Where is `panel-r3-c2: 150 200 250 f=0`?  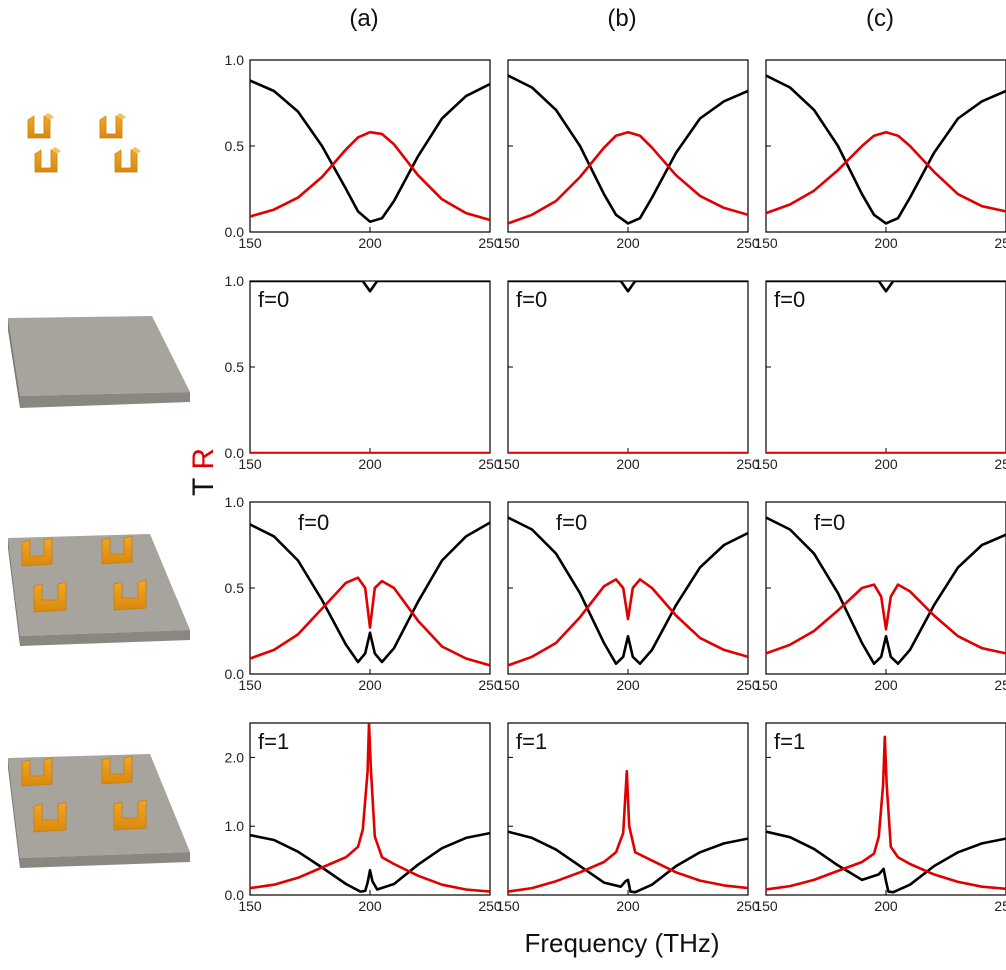 panel-r3-c2: 150 200 250 f=0 is located at coordinates (628, 597).